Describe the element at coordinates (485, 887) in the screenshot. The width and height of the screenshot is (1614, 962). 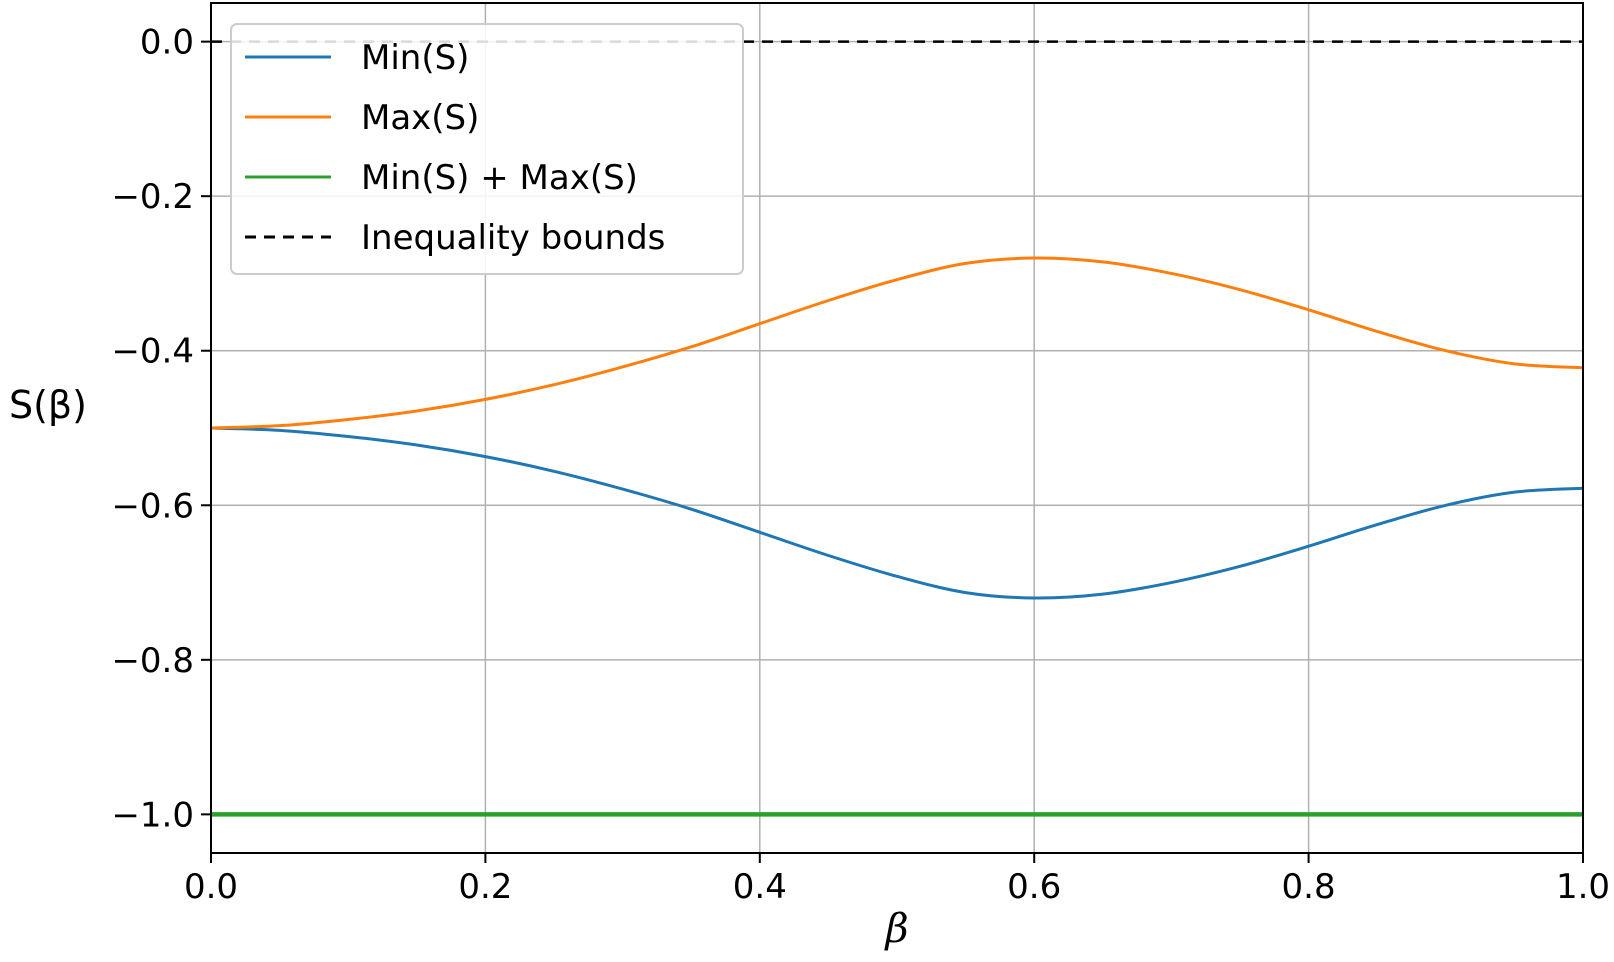
I see `x-tick-label: 0.2` at that location.